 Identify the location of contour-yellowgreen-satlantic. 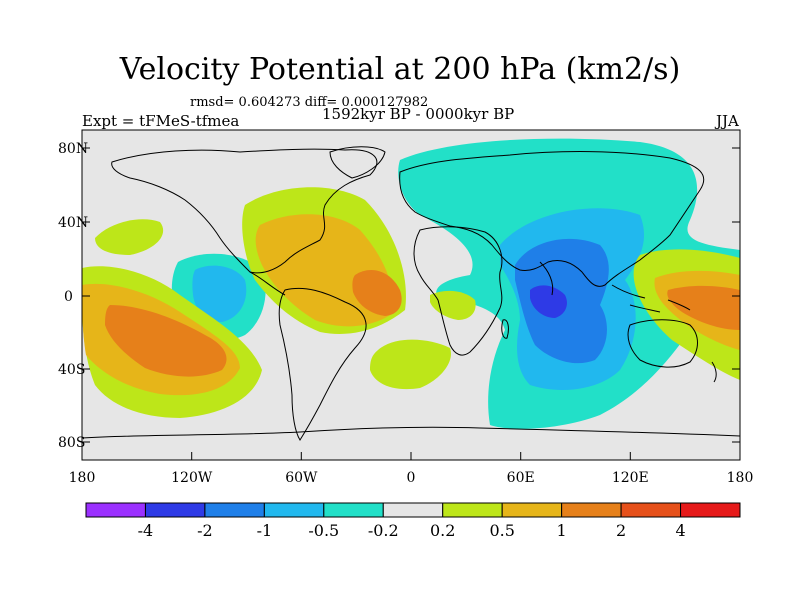
(410, 364).